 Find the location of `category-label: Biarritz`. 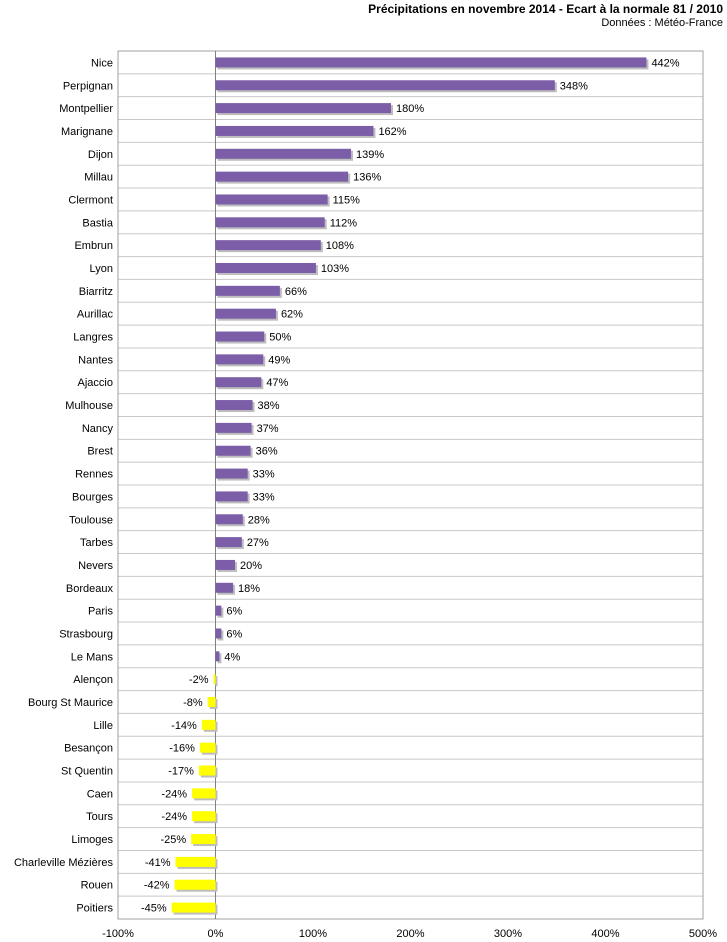

category-label: Biarritz is located at coordinates (96, 292).